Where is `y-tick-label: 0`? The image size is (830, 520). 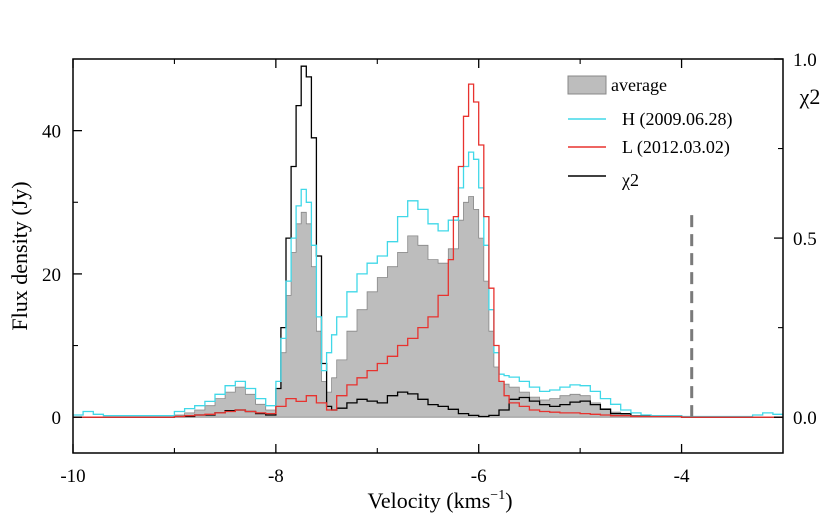 y-tick-label: 0 is located at coordinates (57, 418).